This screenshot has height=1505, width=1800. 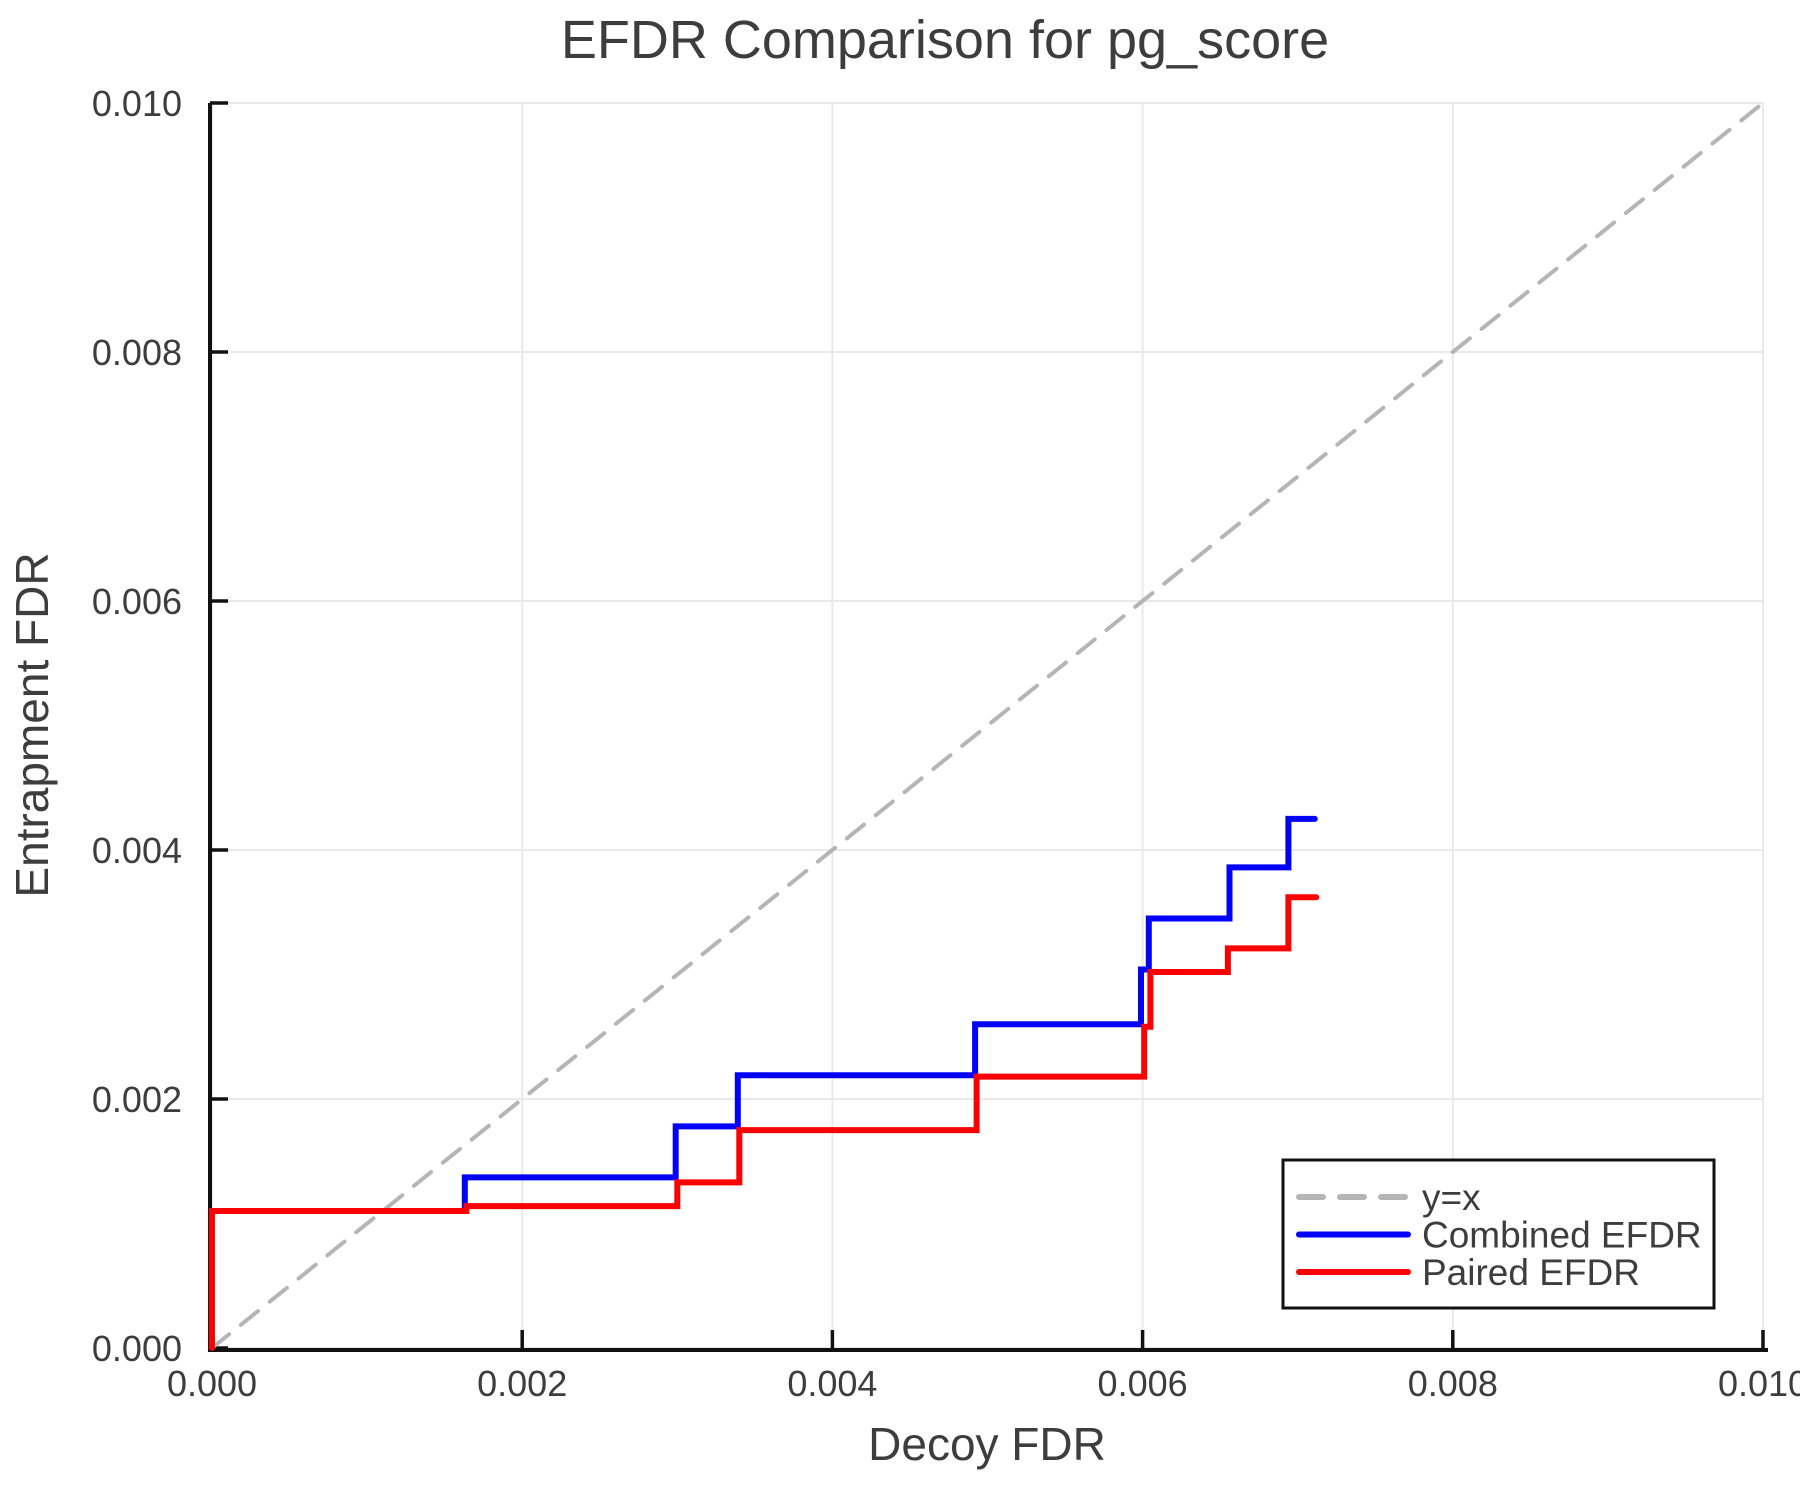 I want to click on y-tick-label: 0.006, so click(x=137, y=601).